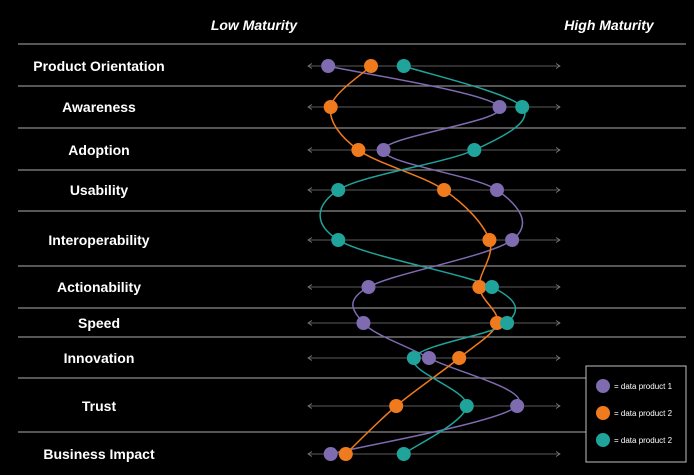  What do you see at coordinates (99, 190) in the screenshot?
I see `category-label: Usability` at bounding box center [99, 190].